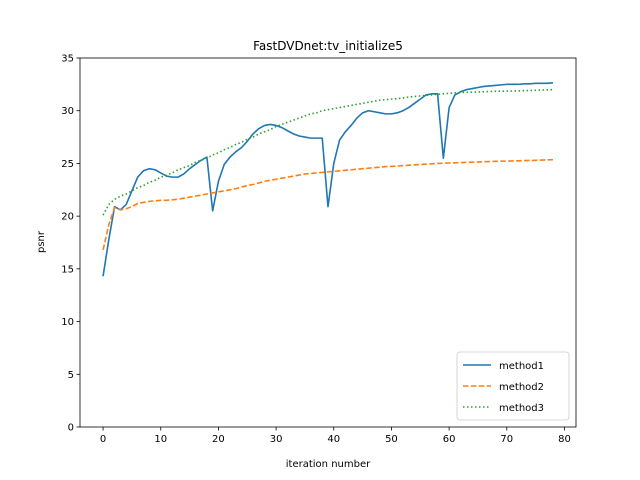  Describe the element at coordinates (103, 439) in the screenshot. I see `x-tick-label: 0` at that location.